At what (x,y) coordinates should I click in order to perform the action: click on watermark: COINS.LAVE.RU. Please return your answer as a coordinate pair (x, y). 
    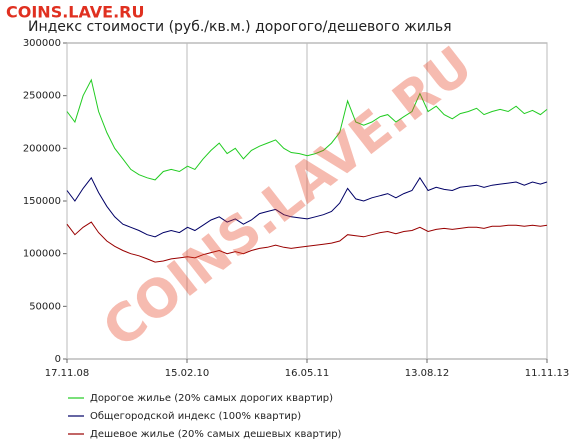
    Looking at the image, I should click on (75, 12).